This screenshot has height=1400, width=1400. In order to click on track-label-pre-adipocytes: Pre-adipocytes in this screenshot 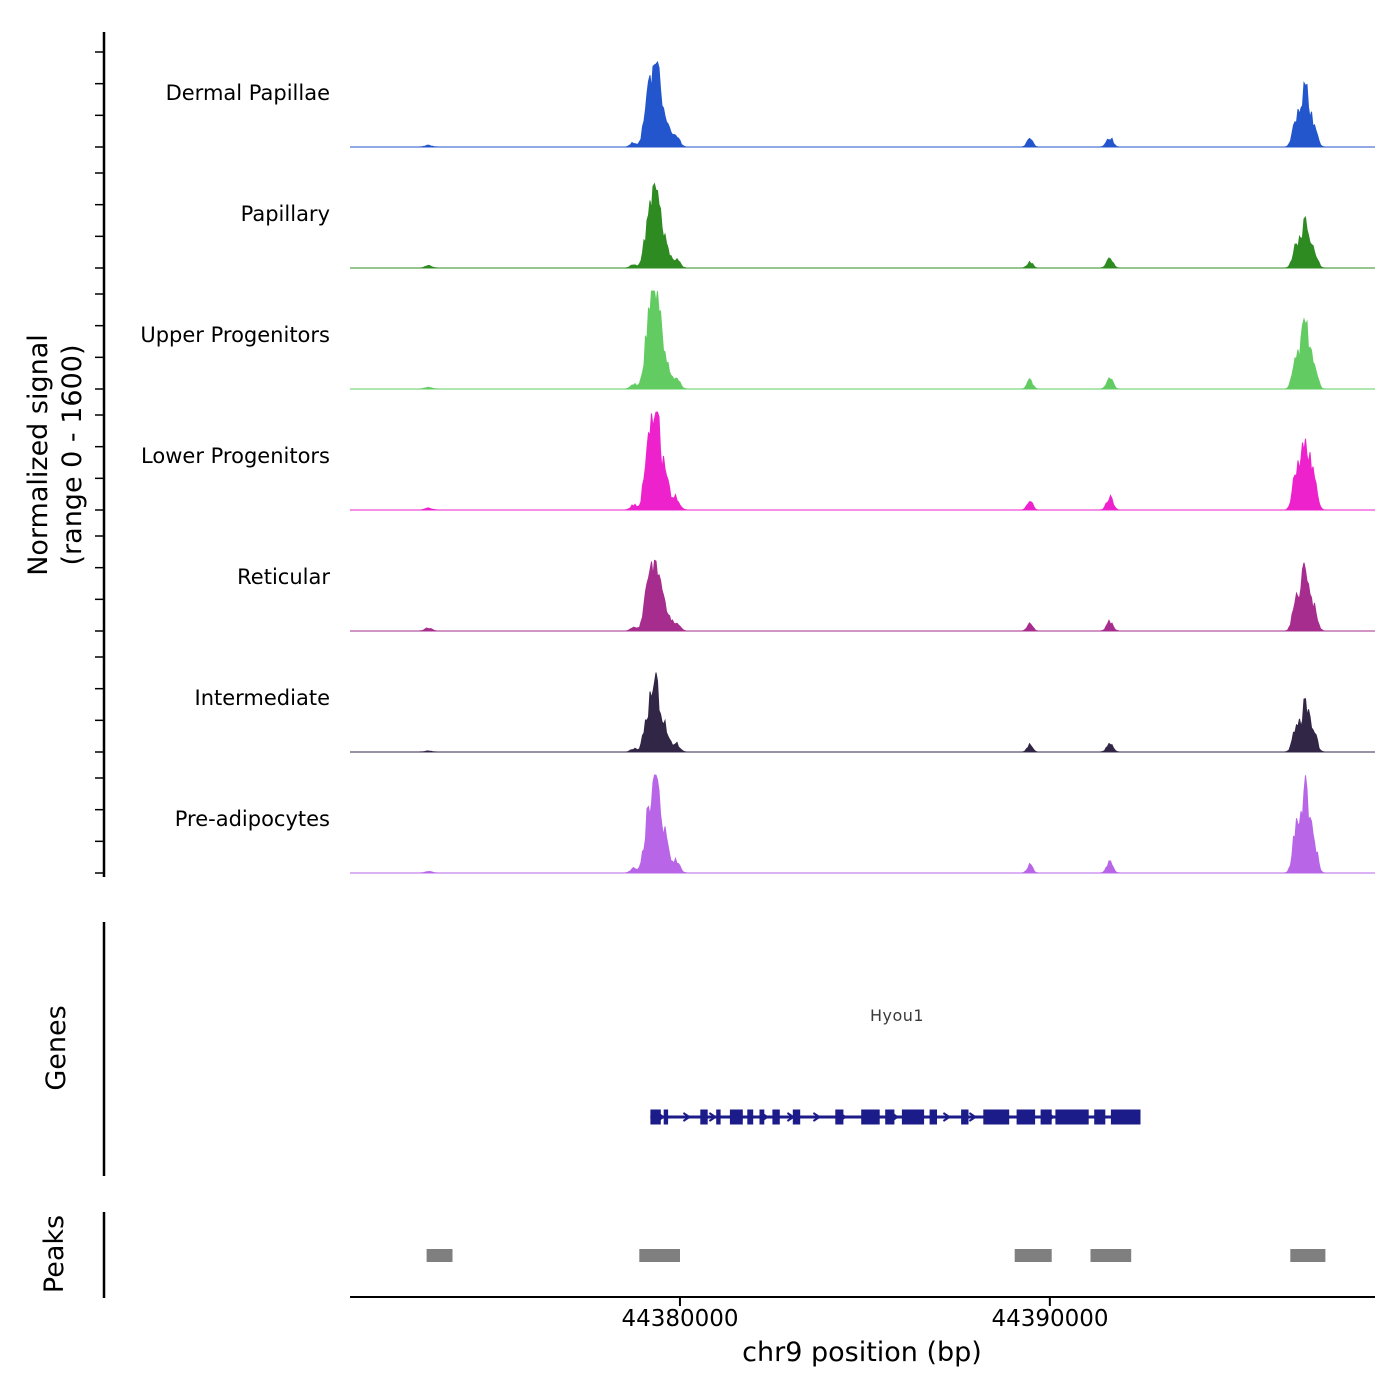, I will do `click(252, 819)`.